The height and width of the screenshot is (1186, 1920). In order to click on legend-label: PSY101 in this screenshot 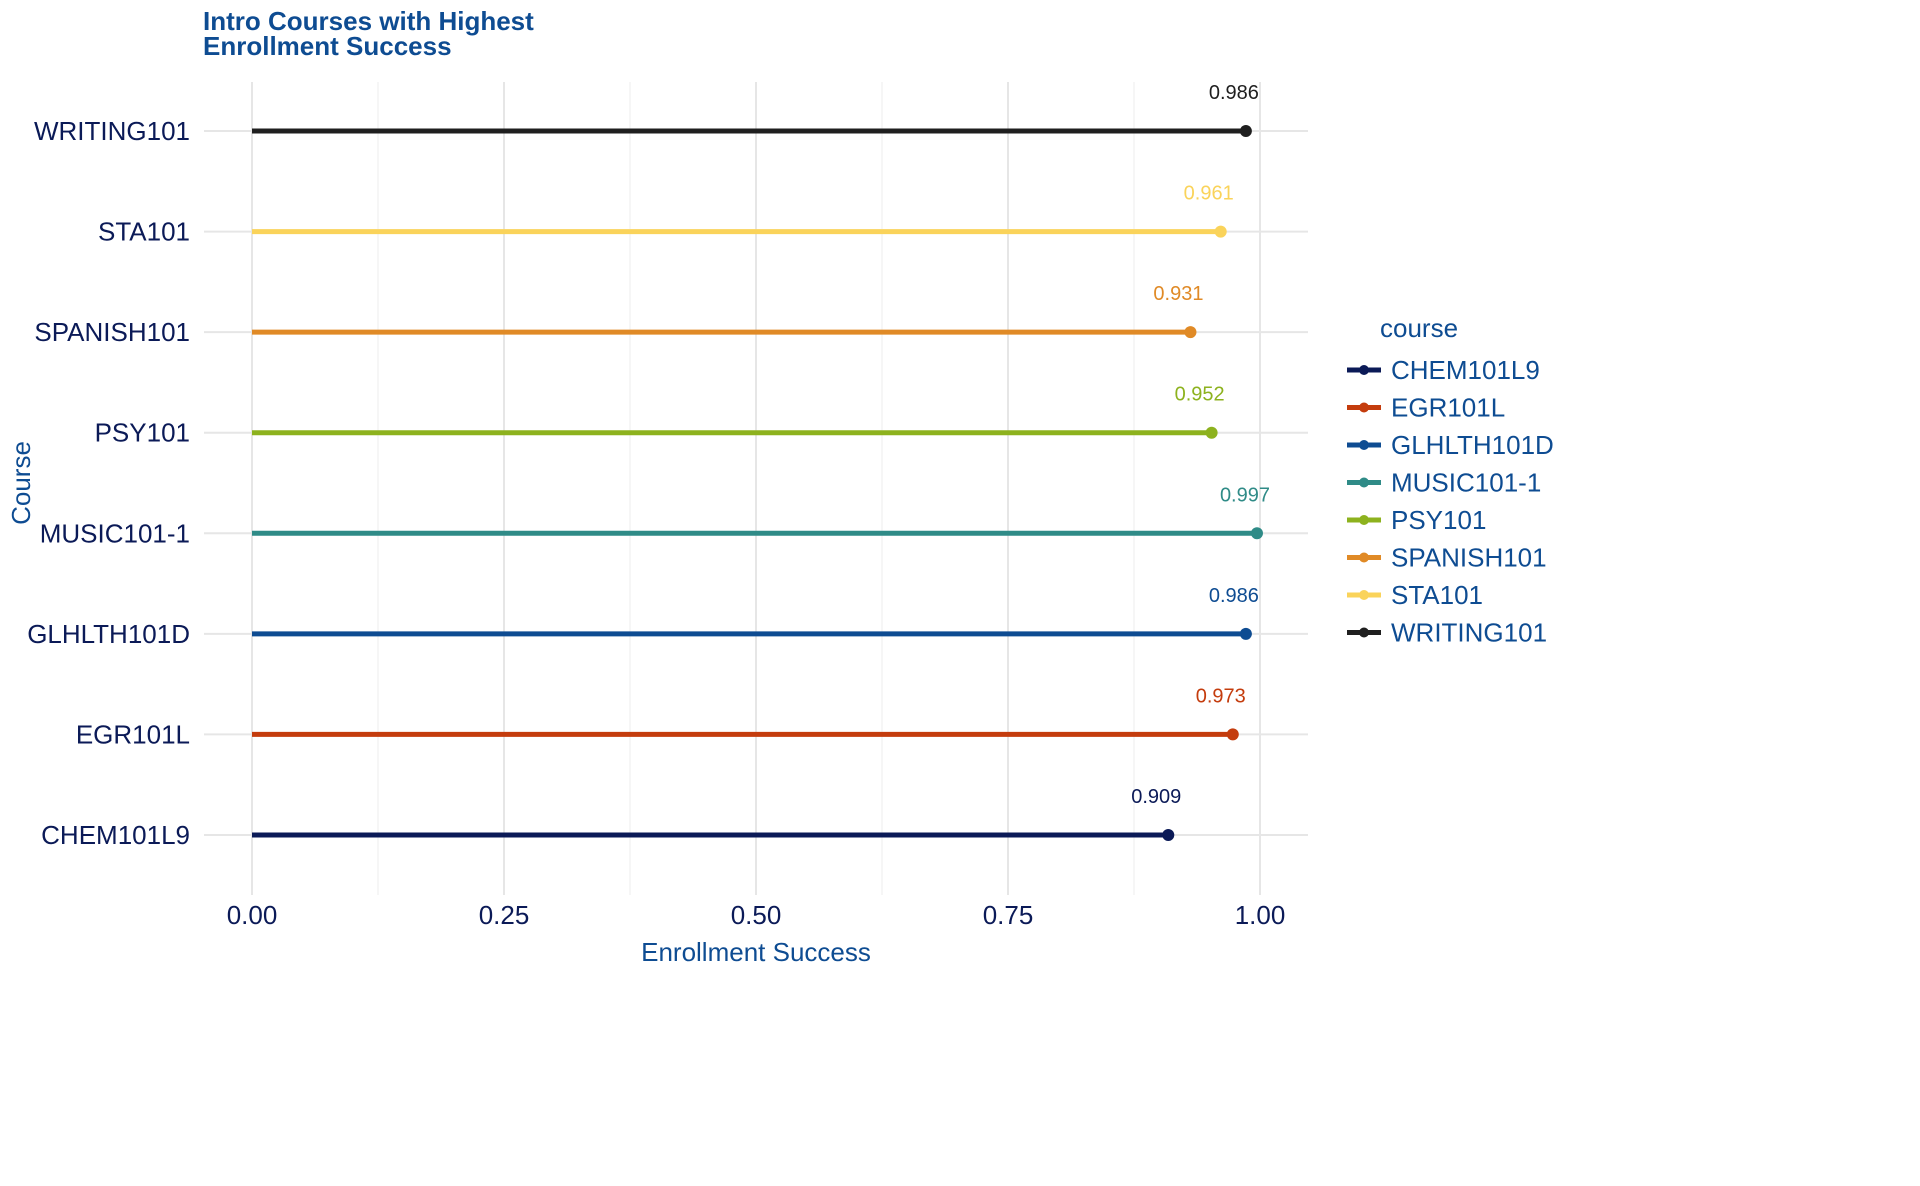, I will do `click(1438, 520)`.